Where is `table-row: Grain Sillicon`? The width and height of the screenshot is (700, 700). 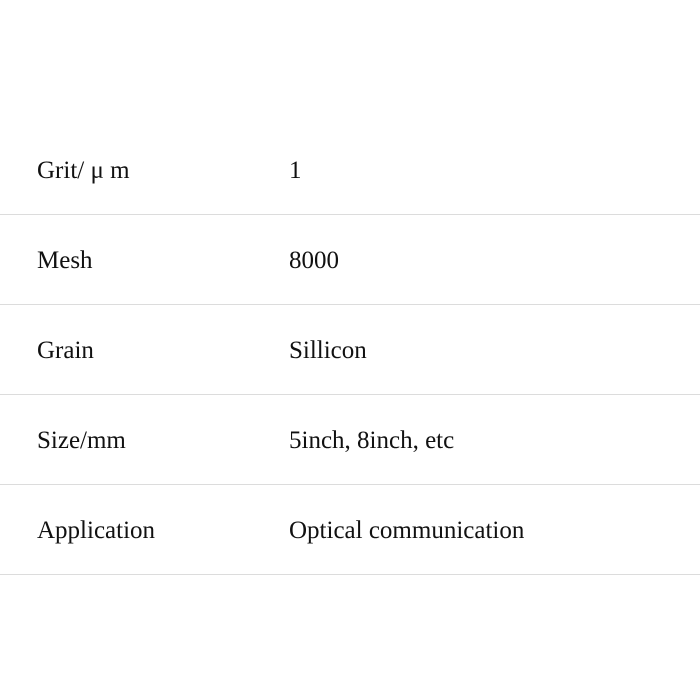 table-row: Grain Sillicon is located at coordinates (350, 350).